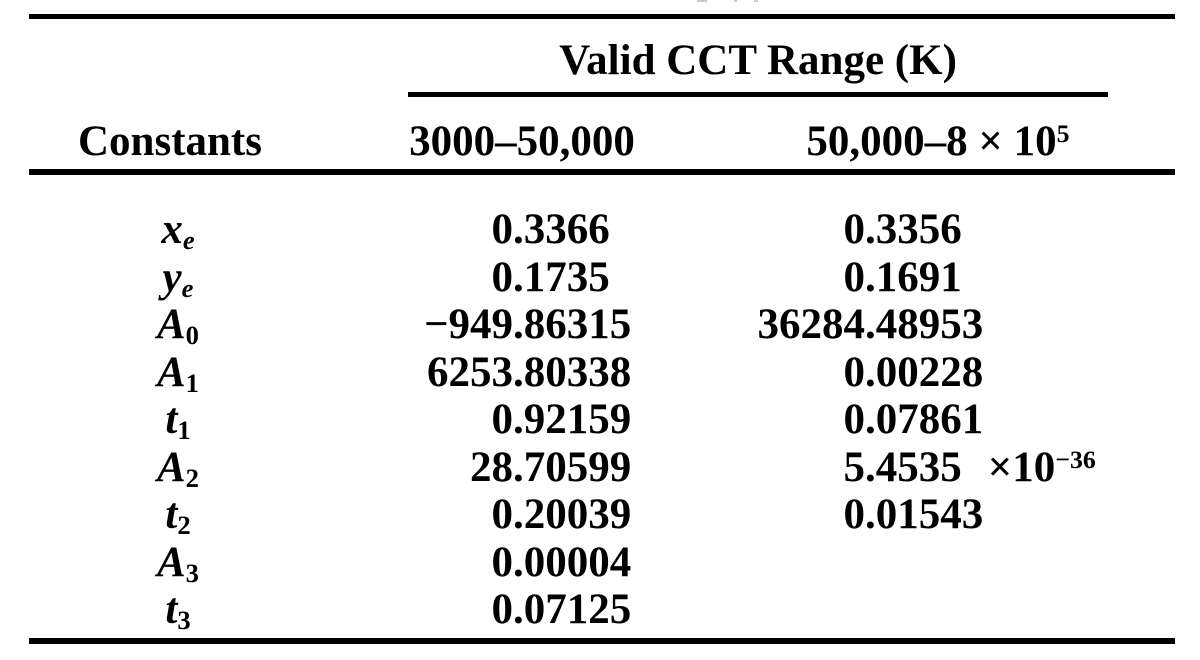 This screenshot has width=1200, height=660. Describe the element at coordinates (487, 420) in the screenshot. I see `value-range-3000-50000: 0.92159` at that location.